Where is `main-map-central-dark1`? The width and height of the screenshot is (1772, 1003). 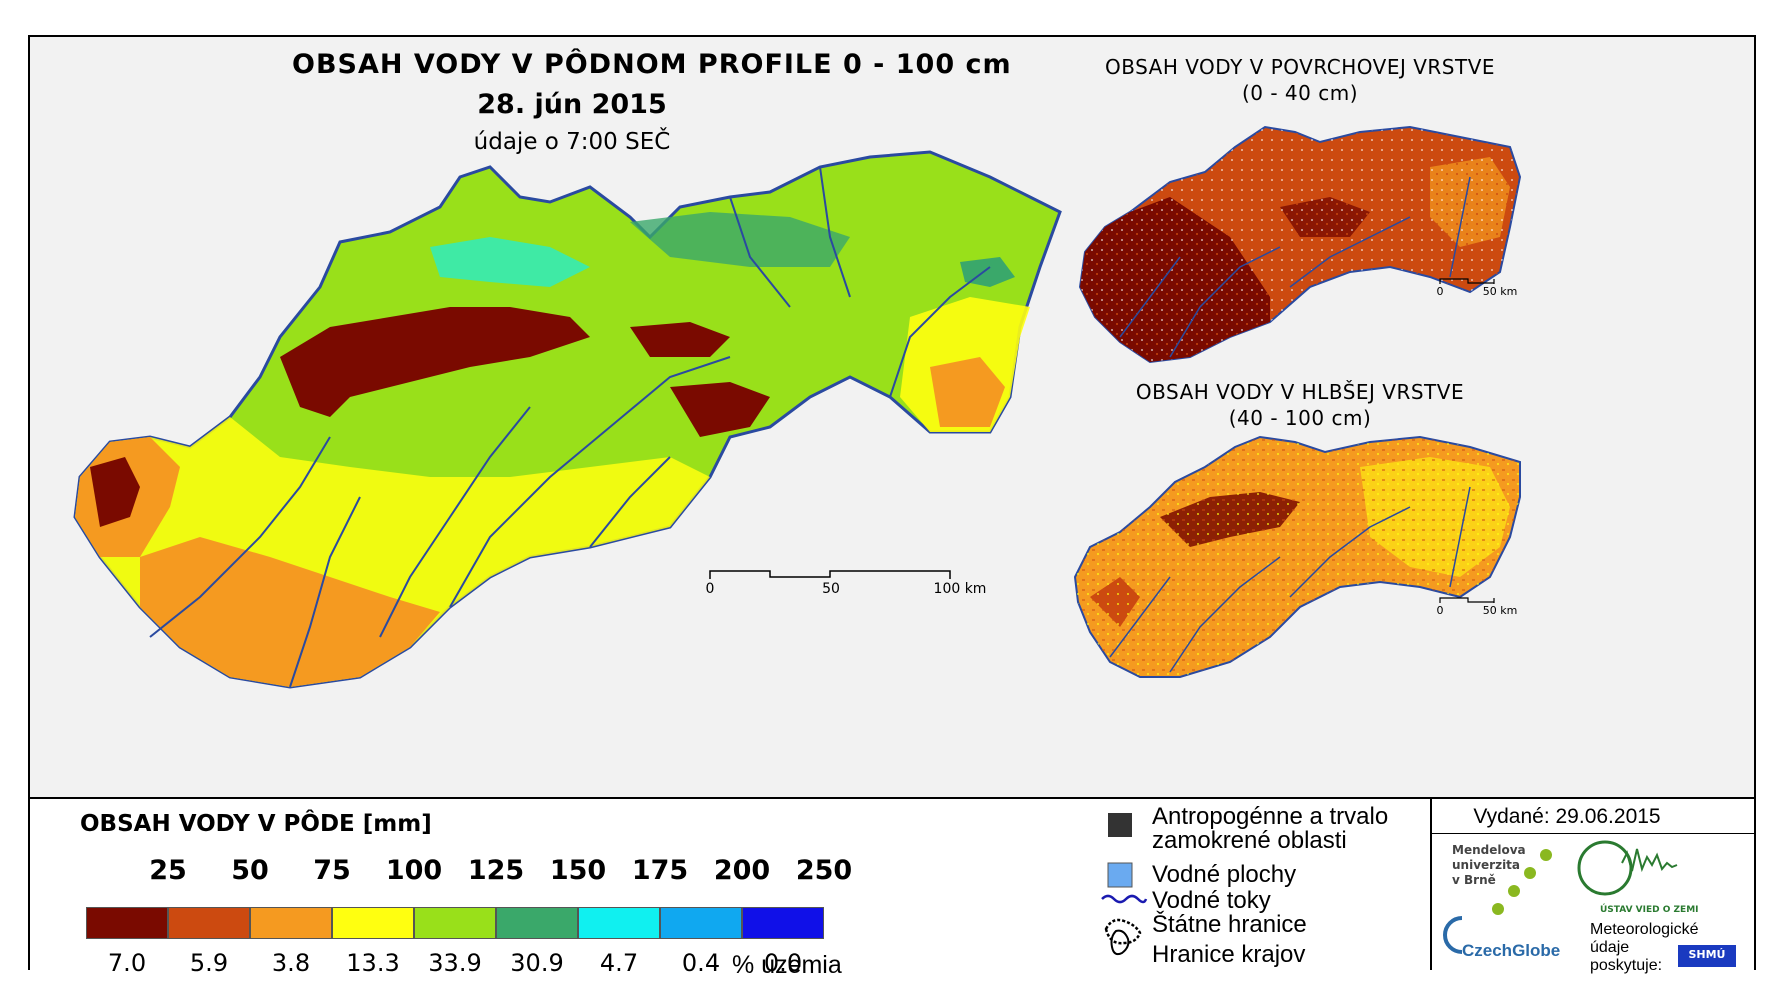
main-map-central-dark1 is located at coordinates (435, 362).